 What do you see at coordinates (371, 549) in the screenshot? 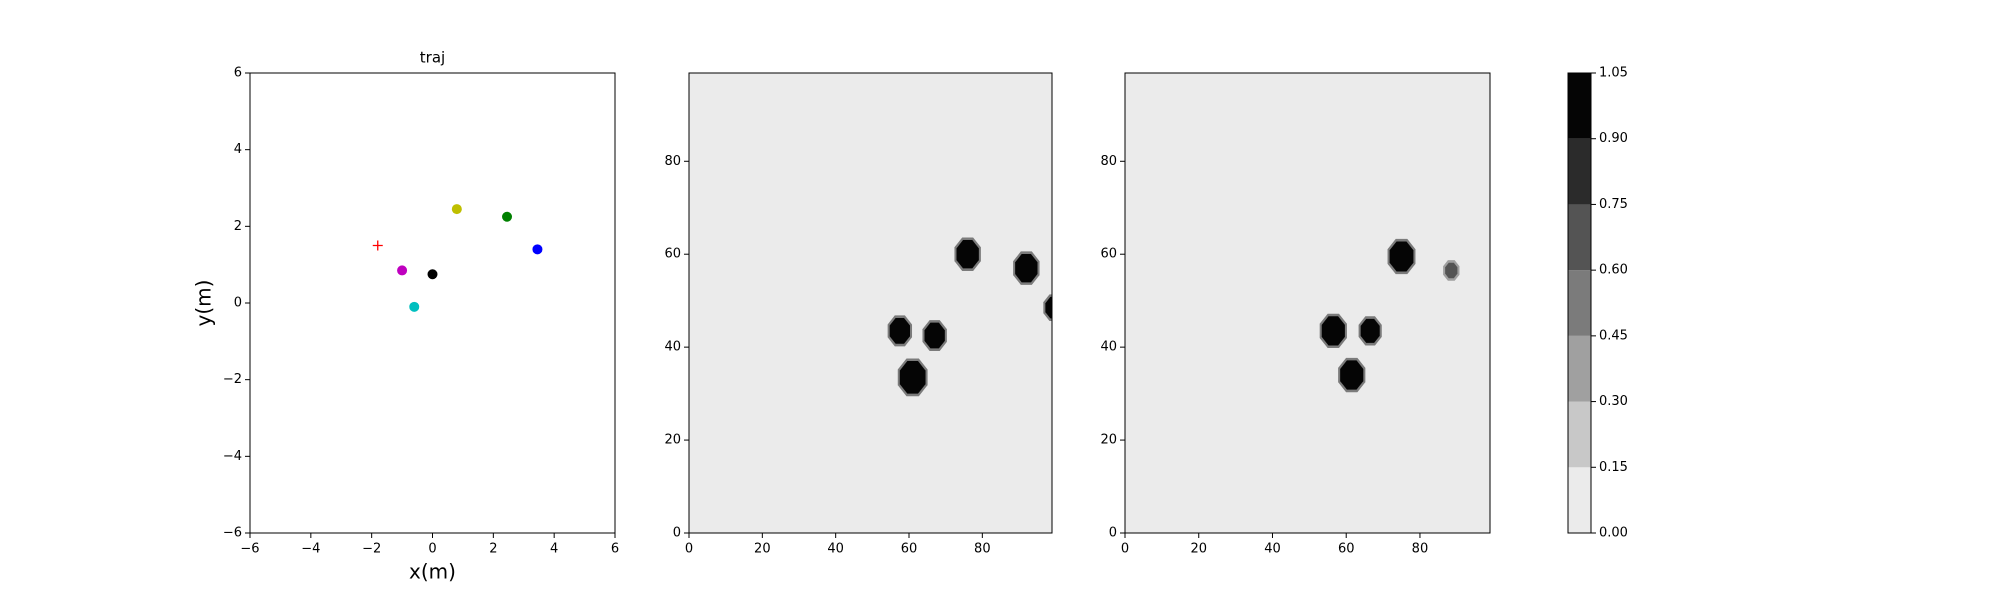
I see `x-tick-label: −2` at bounding box center [371, 549].